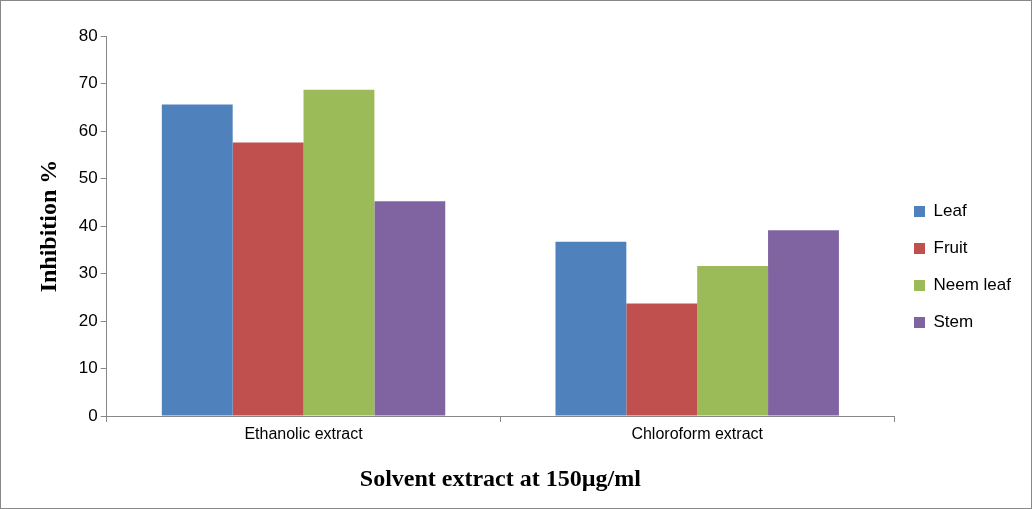 Image resolution: width=1032 pixels, height=509 pixels. Describe the element at coordinates (88, 83) in the screenshot. I see `y-tick-label: 70` at that location.